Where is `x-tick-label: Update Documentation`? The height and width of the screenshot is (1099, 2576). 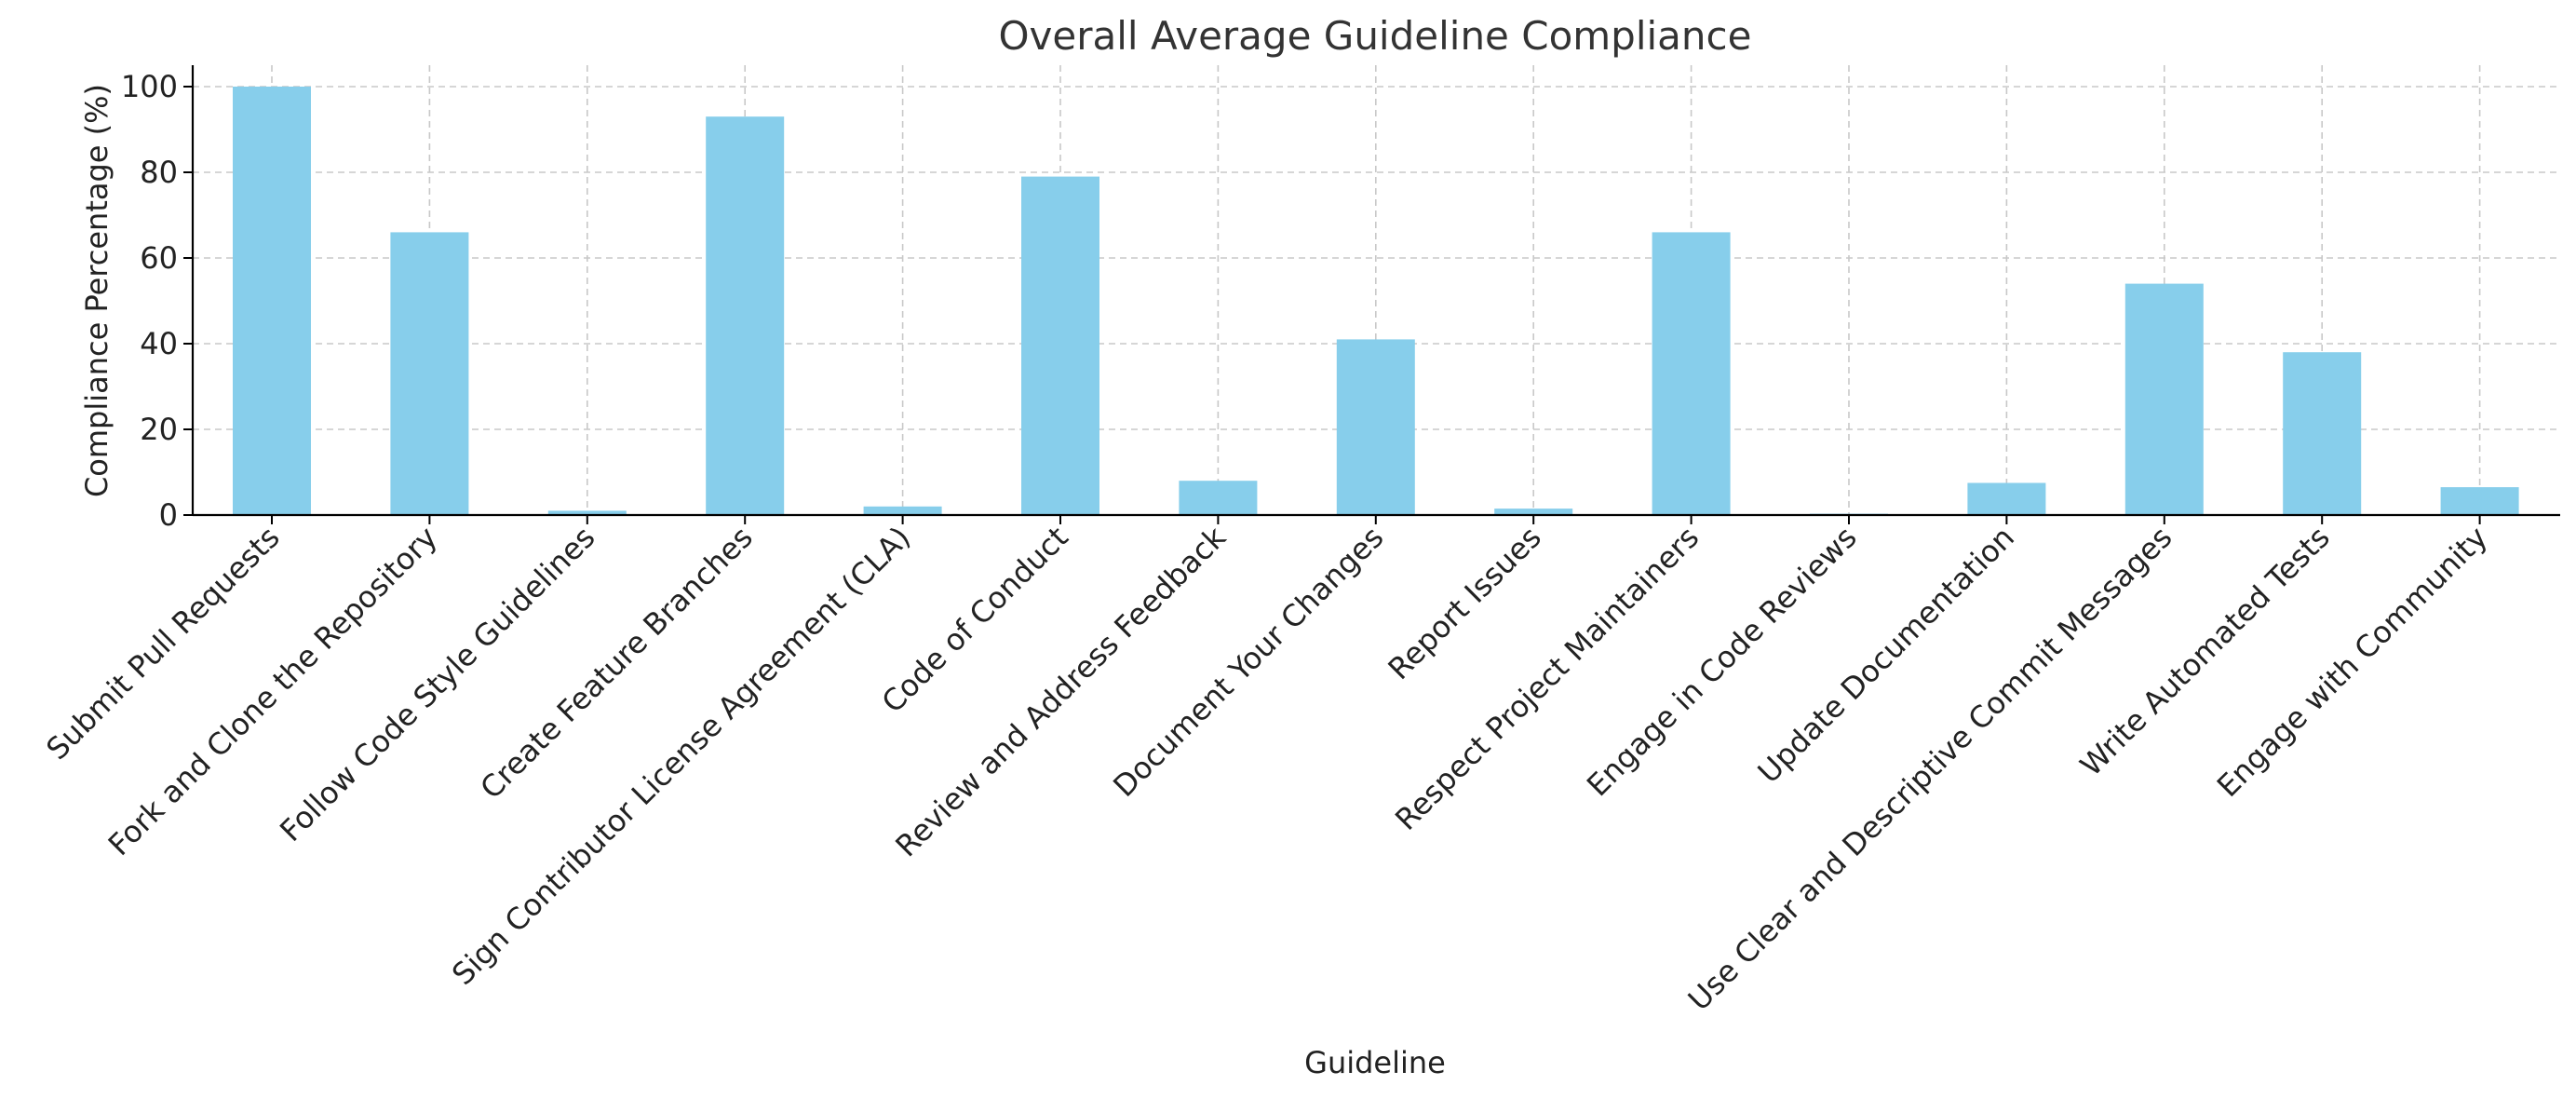
x-tick-label: Update Documentation is located at coordinates (1886, 655).